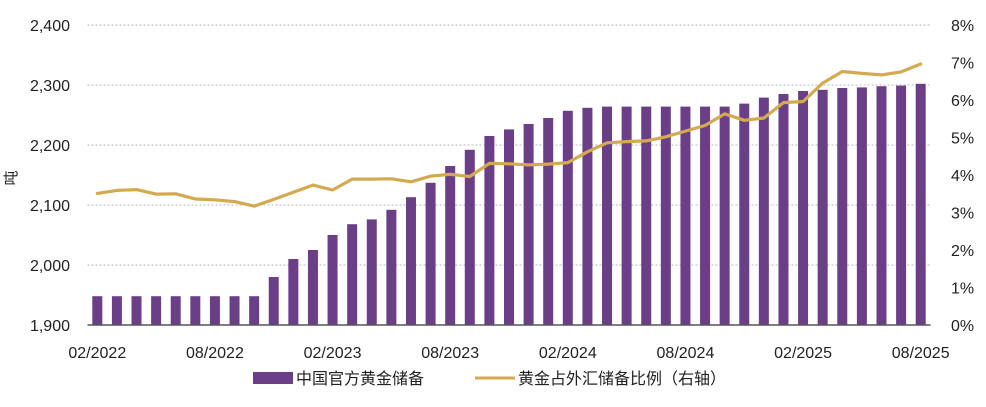 This screenshot has height=407, width=986. I want to click on legend-bar-swatch, so click(273, 378).